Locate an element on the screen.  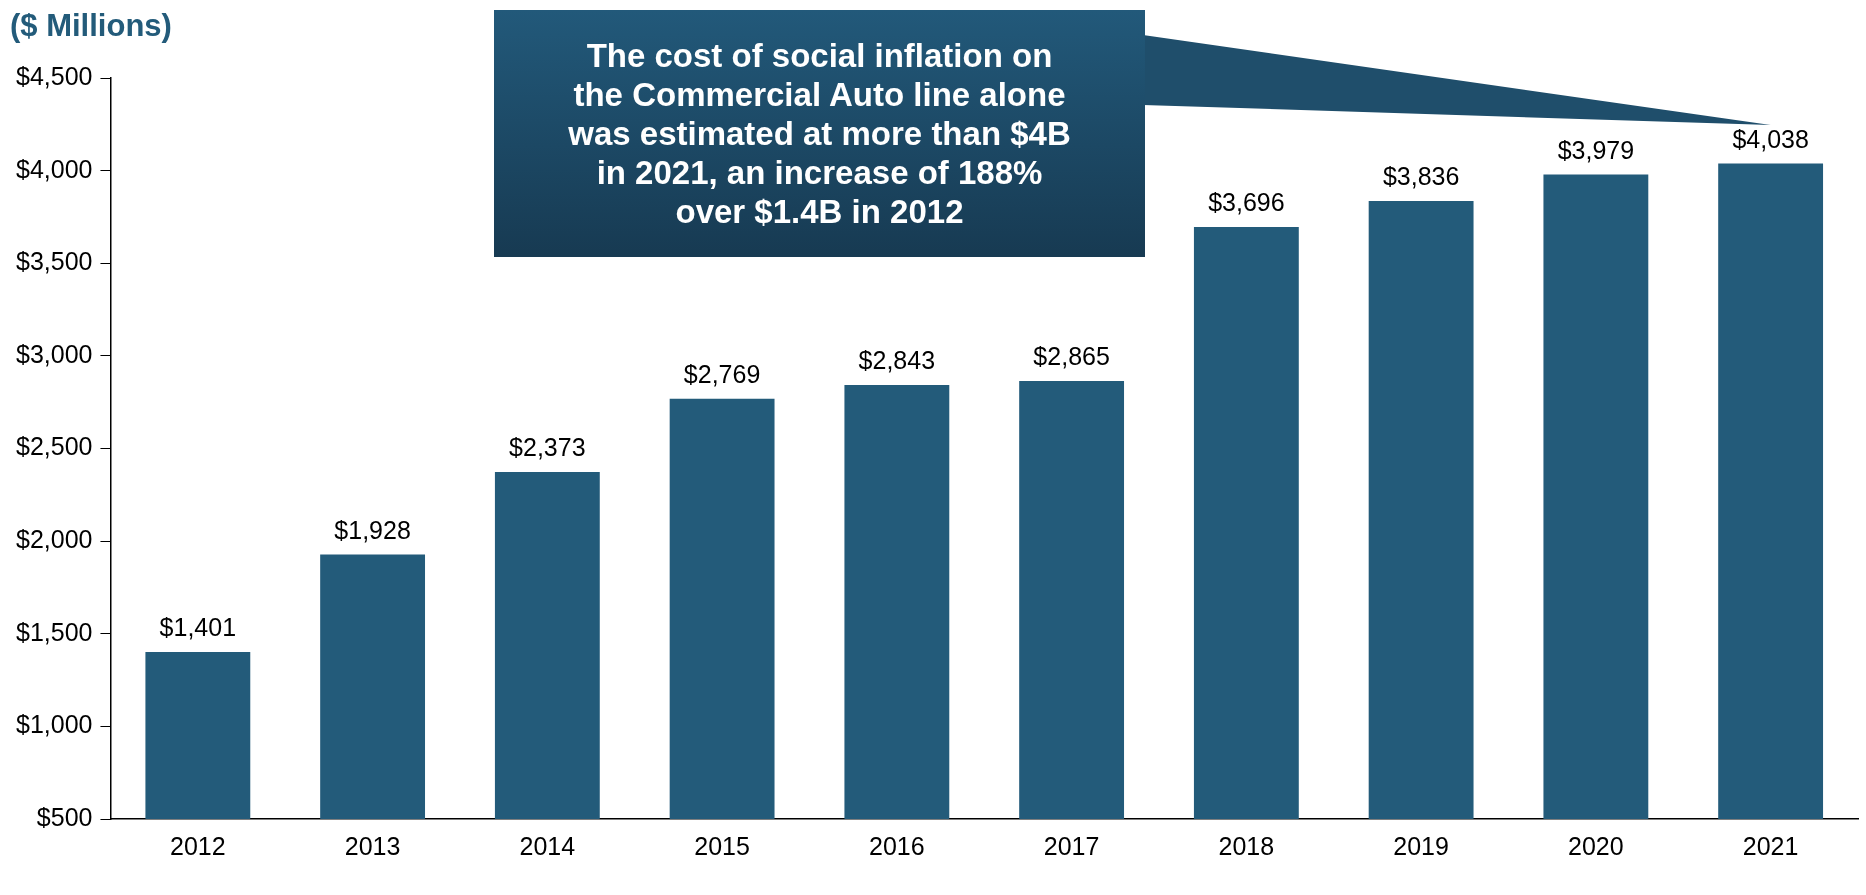
y-tick-label: $4,500 is located at coordinates (54, 75).